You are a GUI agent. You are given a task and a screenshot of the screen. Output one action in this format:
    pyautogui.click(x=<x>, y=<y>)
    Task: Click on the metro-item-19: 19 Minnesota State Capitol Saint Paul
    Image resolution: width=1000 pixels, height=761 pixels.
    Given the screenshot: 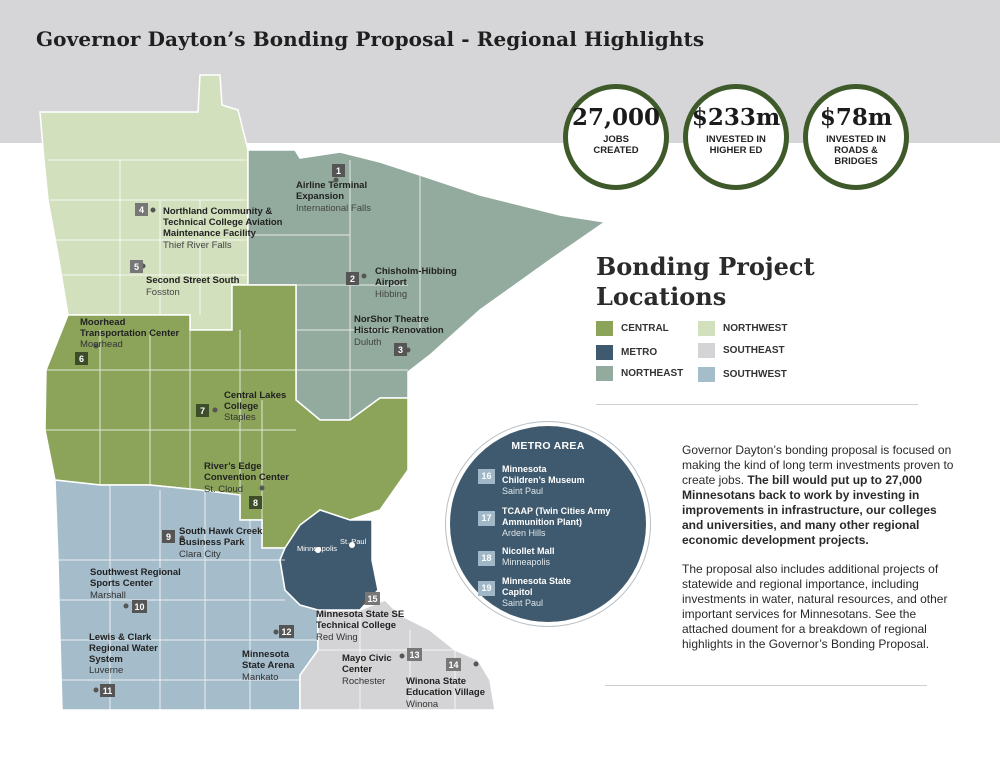 What is the action you would take?
    pyautogui.click(x=524, y=592)
    